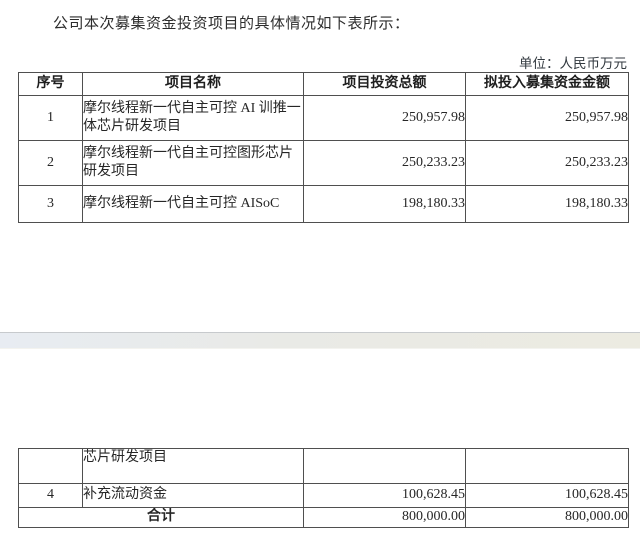 Image resolution: width=640 pixels, height=543 pixels. I want to click on table-row: 4 补充流动资金 100,628.45 100,628.45, so click(323, 495).